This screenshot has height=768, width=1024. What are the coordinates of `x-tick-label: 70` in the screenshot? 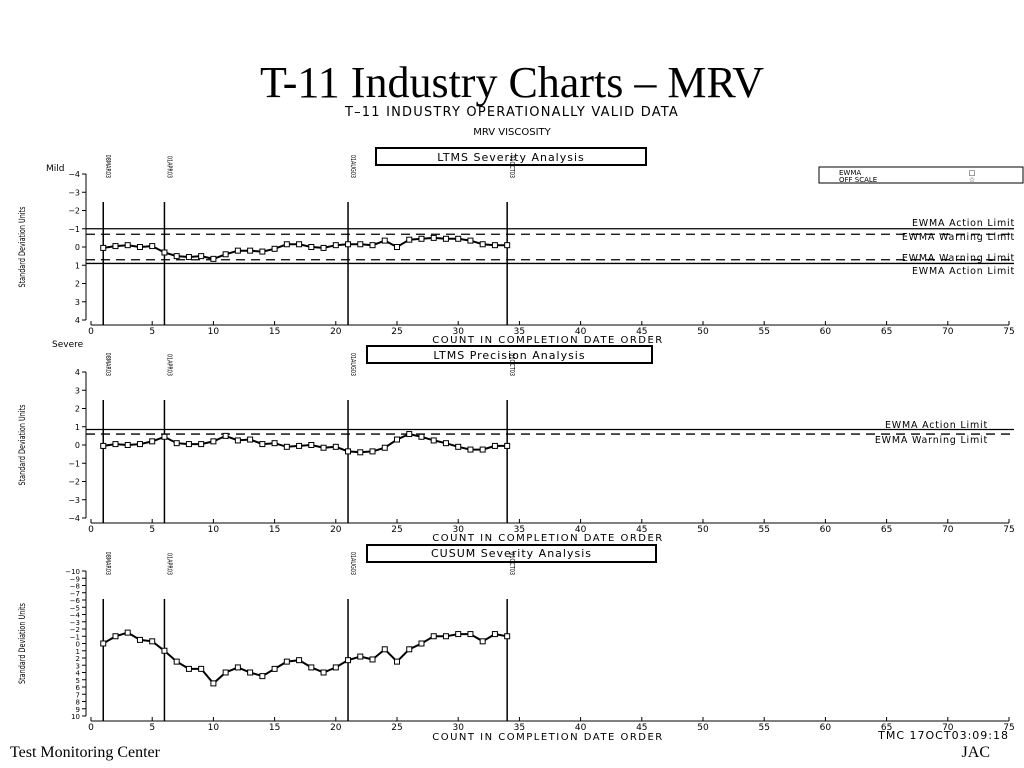 It's located at (948, 530).